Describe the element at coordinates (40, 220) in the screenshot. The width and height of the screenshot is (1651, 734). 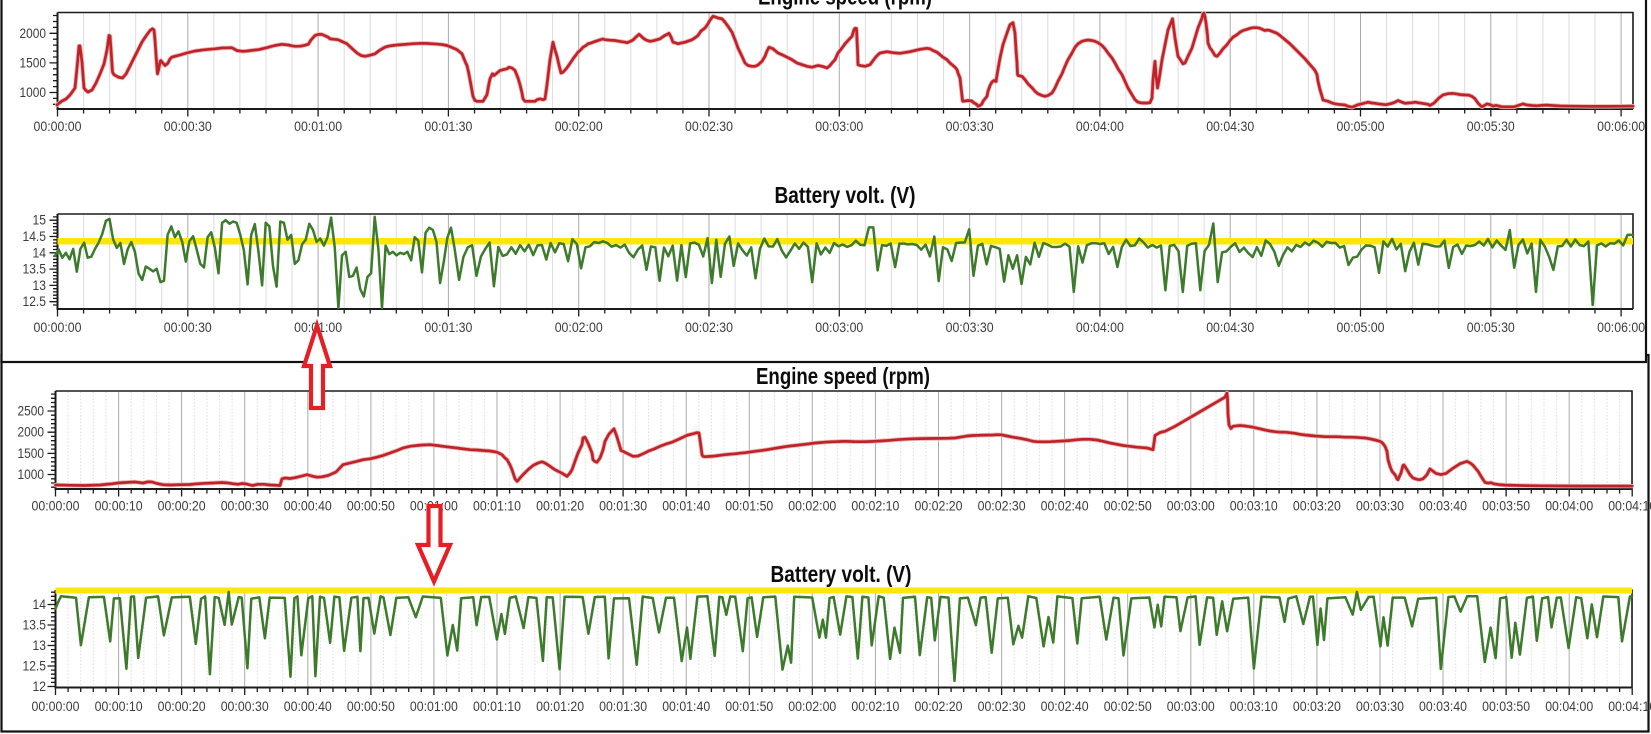
I see `svg-text: 15` at that location.